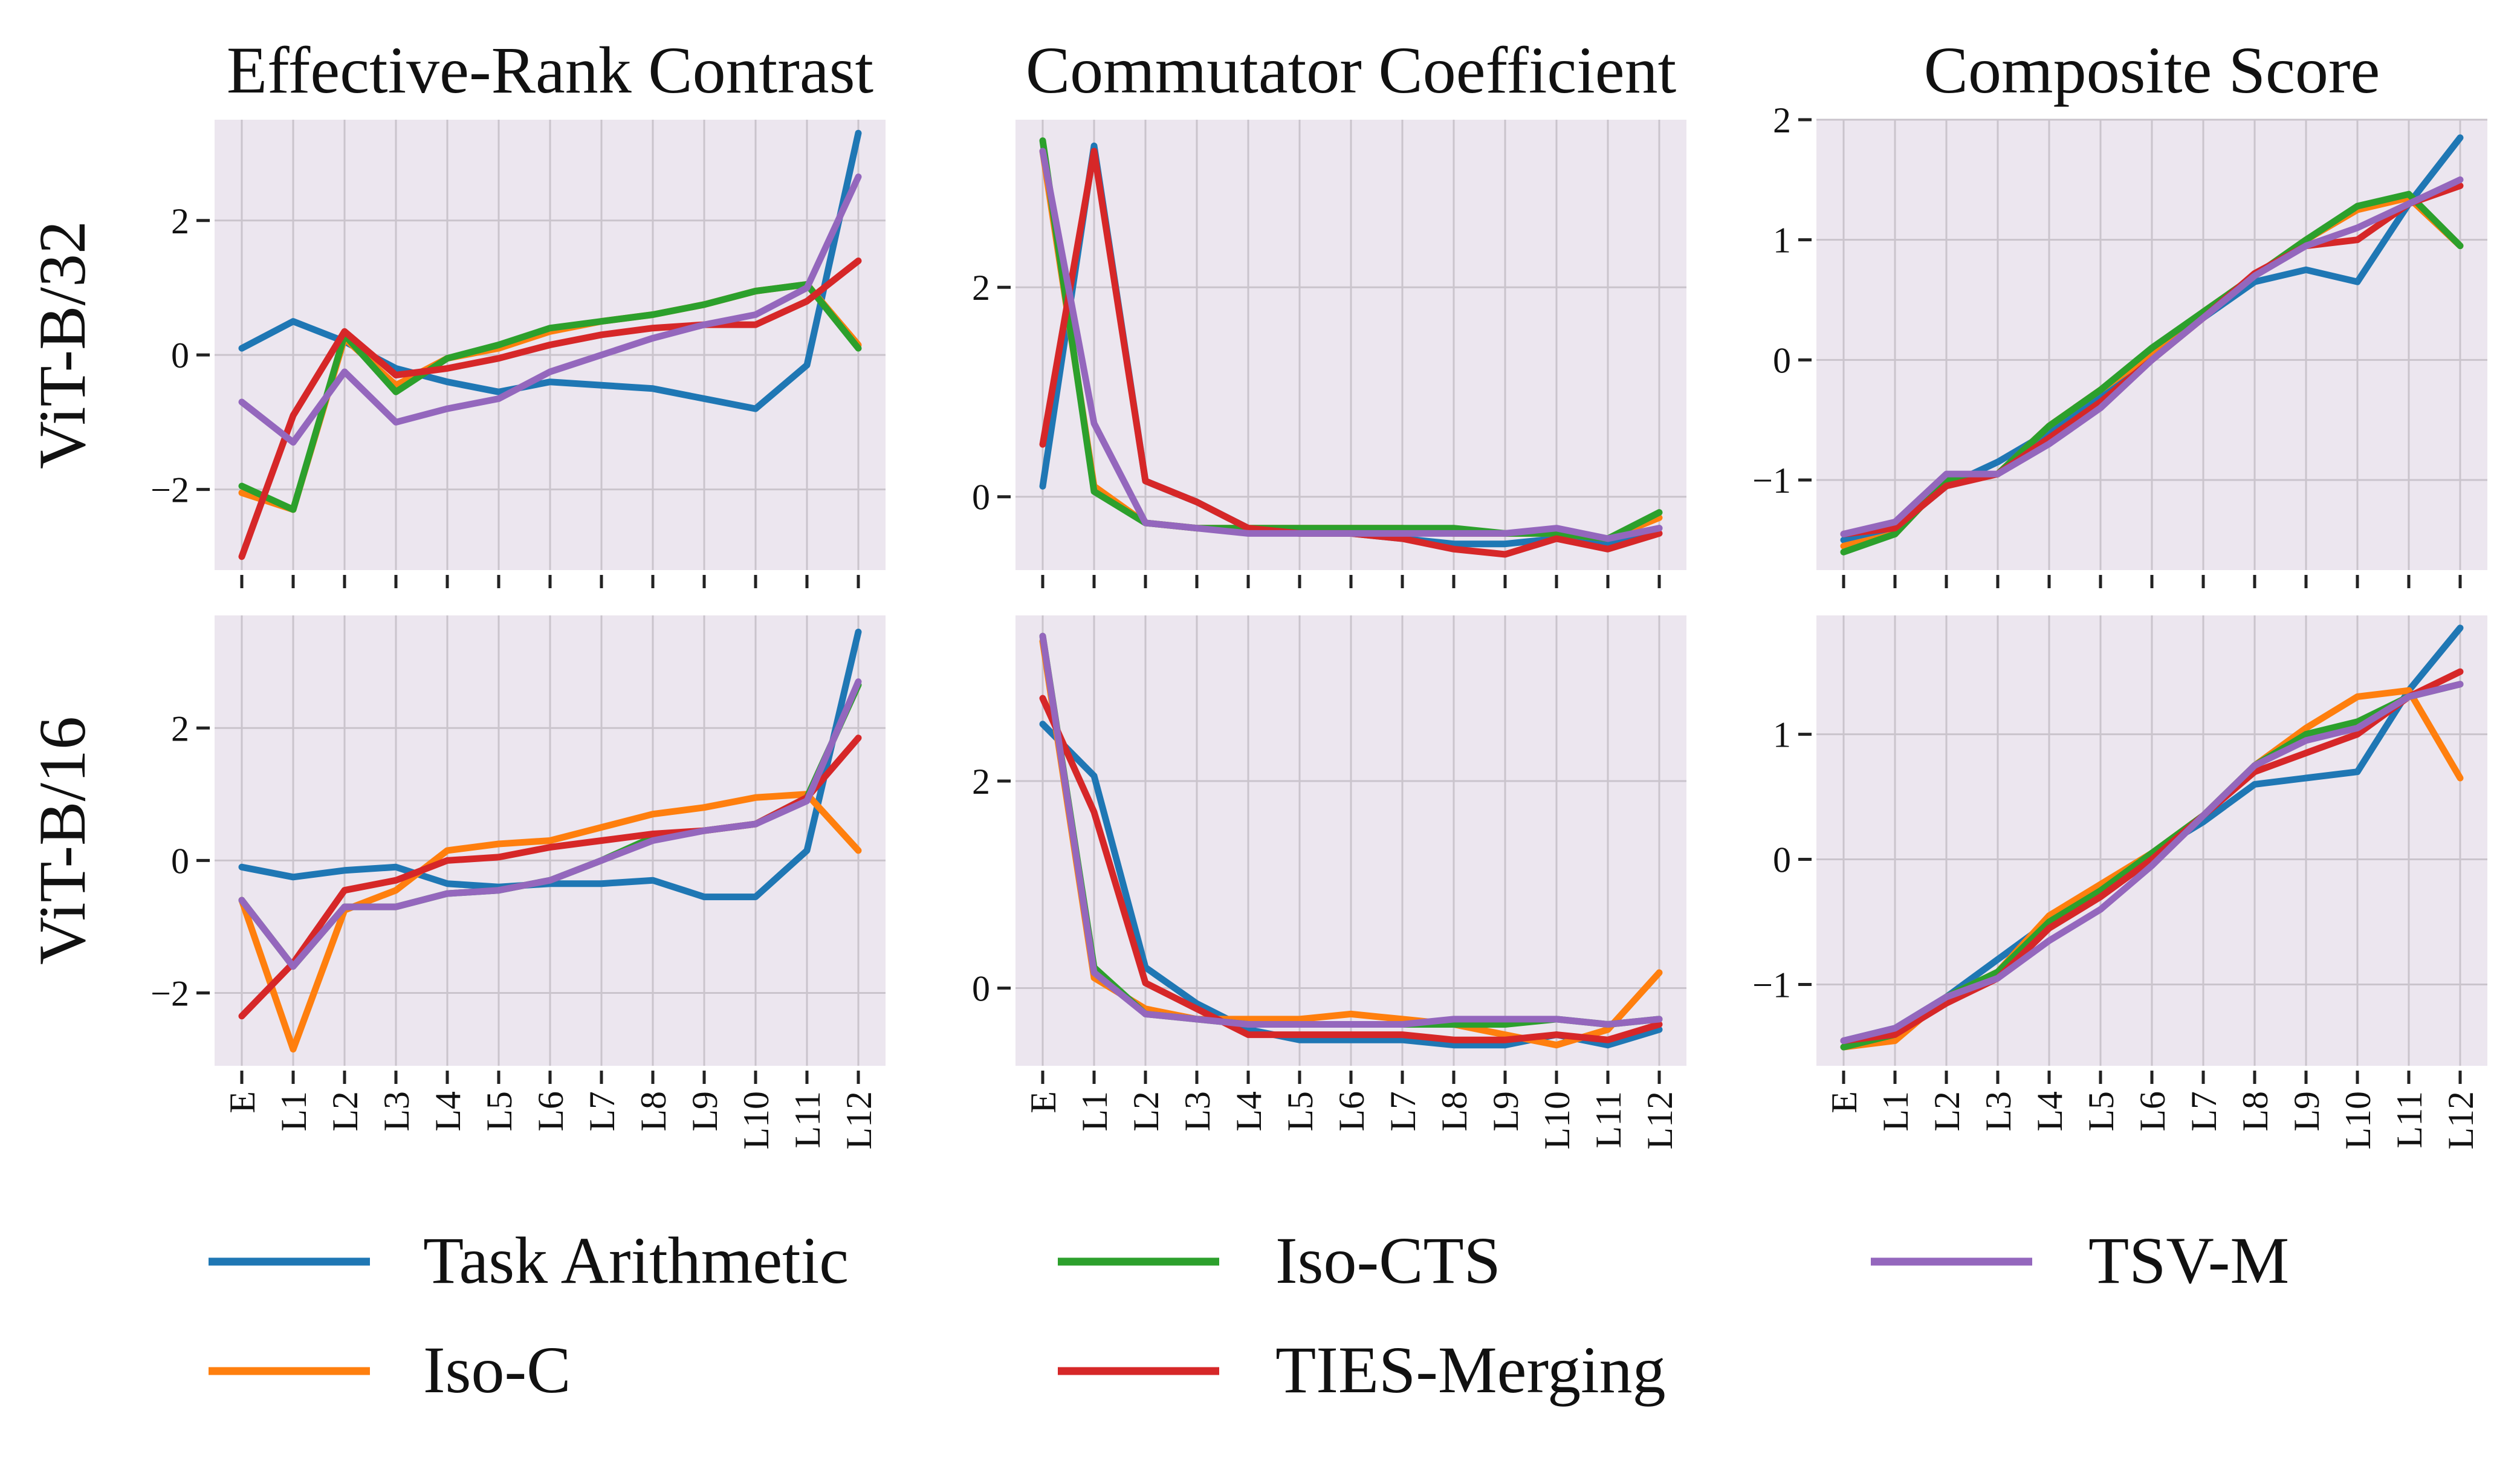 Image resolution: width=2520 pixels, height=1469 pixels. Describe the element at coordinates (62, 345) in the screenshot. I see `row-label: ViT-B/32` at that location.